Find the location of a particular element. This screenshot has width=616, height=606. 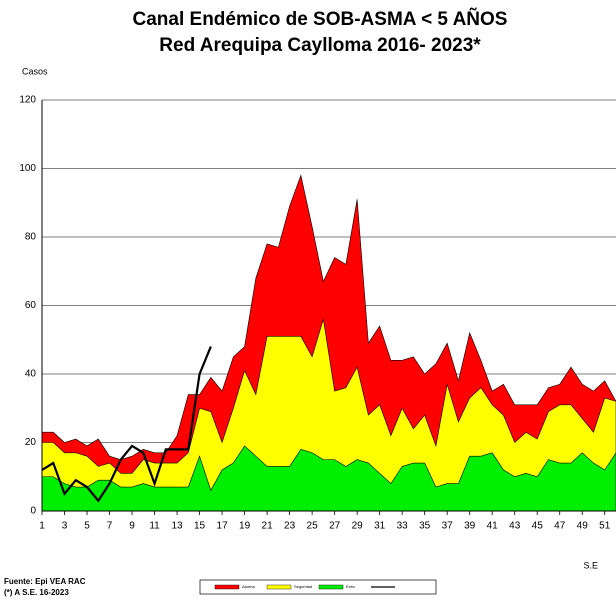

legend-label: Seguridad is located at coordinates (303, 586).